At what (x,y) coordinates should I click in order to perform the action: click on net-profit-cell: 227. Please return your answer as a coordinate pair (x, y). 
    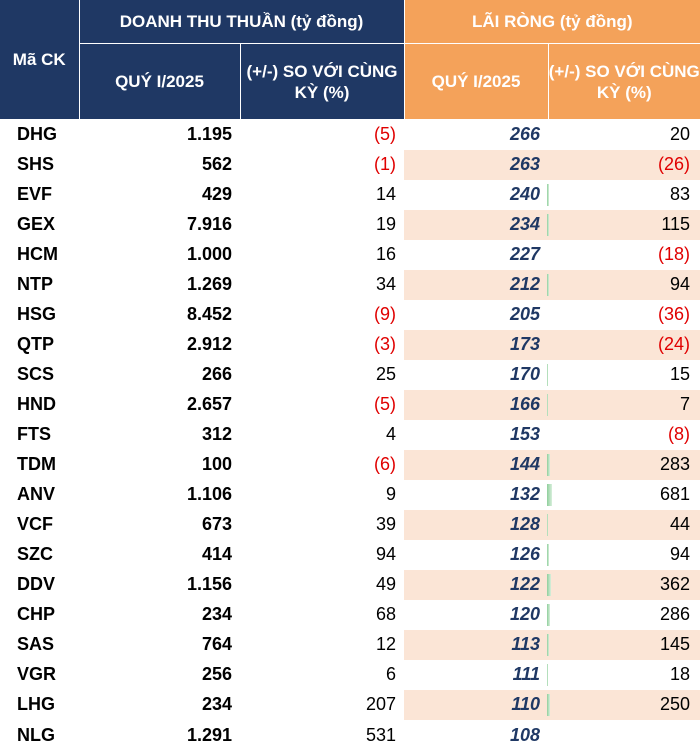
    Looking at the image, I should click on (525, 254).